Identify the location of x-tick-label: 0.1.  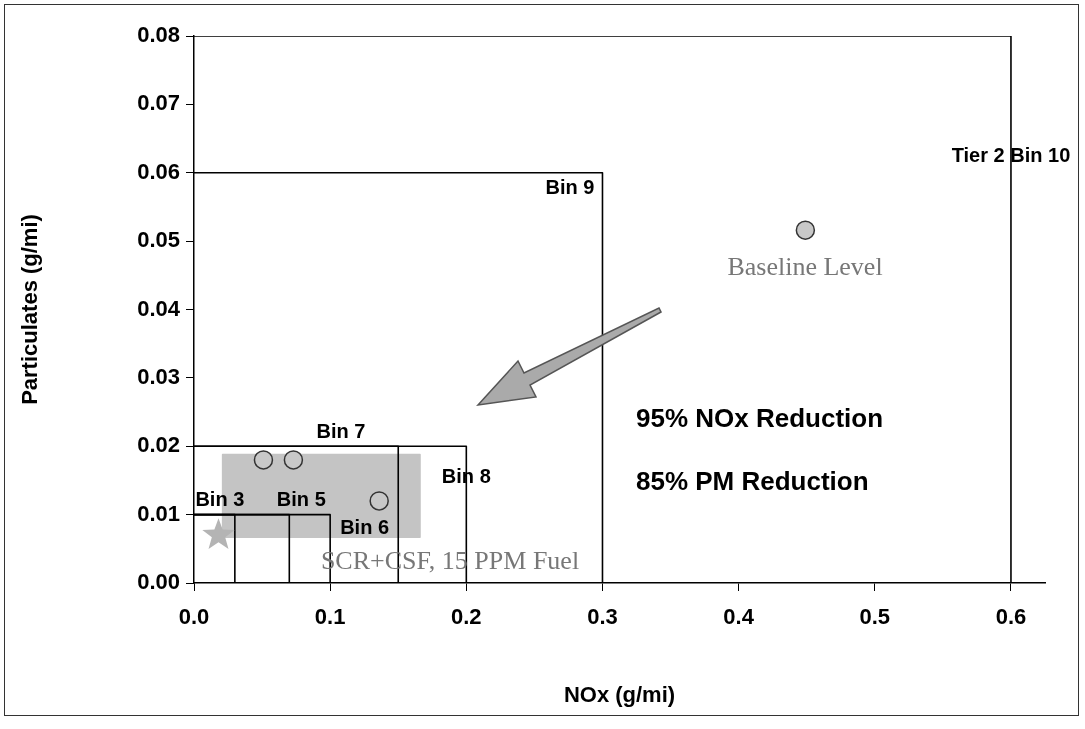
(330, 617).